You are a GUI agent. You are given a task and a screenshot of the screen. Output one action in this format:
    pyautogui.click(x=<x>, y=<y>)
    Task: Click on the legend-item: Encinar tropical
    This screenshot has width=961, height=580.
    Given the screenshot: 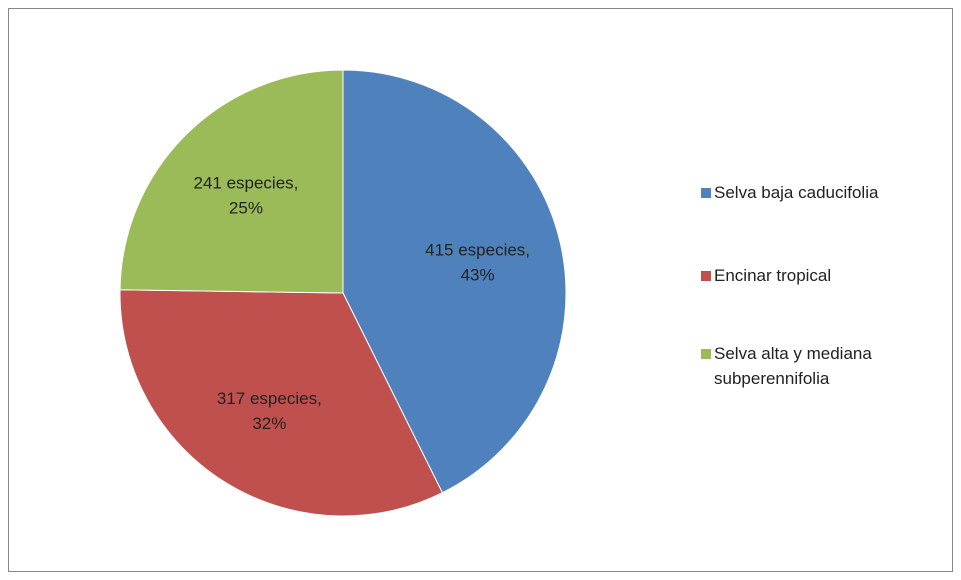 What is the action you would take?
    pyautogui.click(x=807, y=275)
    